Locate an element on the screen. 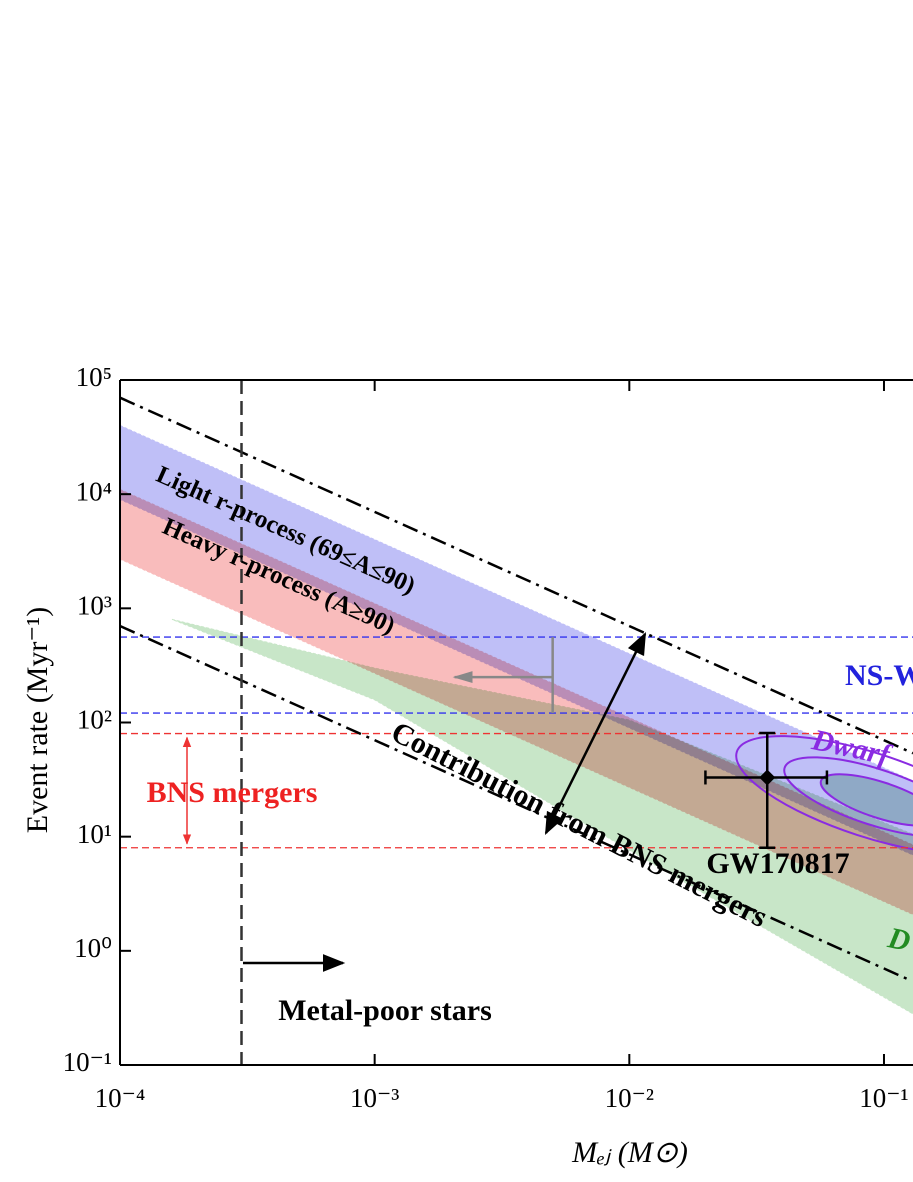 This screenshot has width=913, height=1182. annotation: Metal-poor stars is located at coordinates (385, 1010).